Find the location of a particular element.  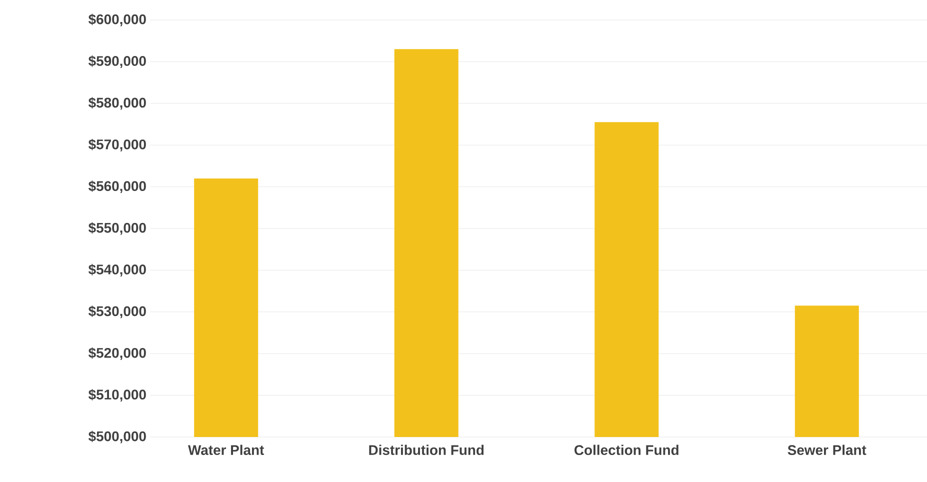

y-tick-label: $560,000 is located at coordinates (117, 187).